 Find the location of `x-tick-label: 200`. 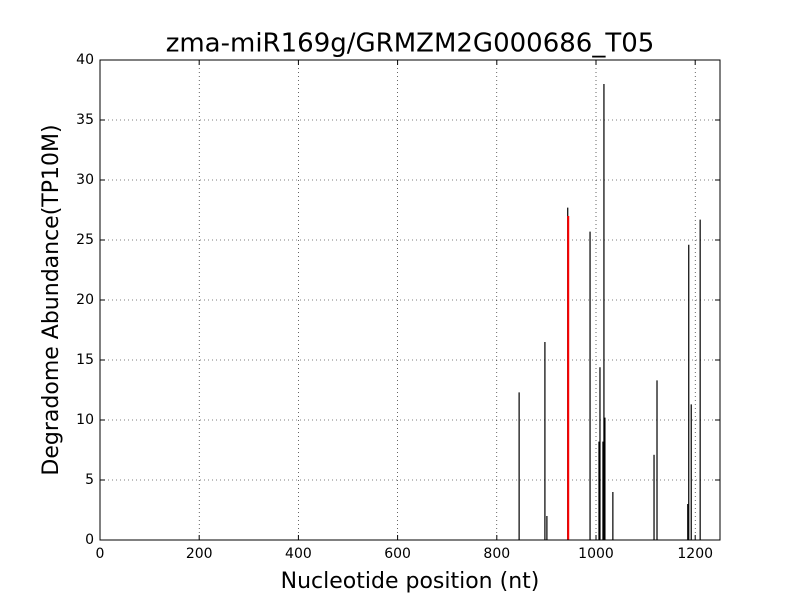

x-tick-label: 200 is located at coordinates (199, 554).